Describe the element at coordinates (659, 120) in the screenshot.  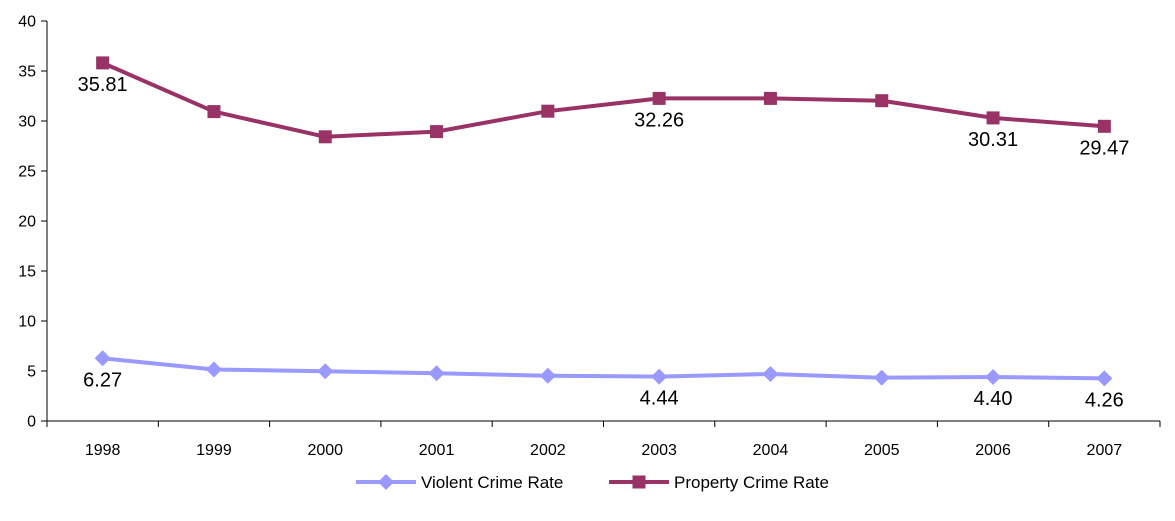
I see `property-crime-rate-data-label: 32.26` at that location.